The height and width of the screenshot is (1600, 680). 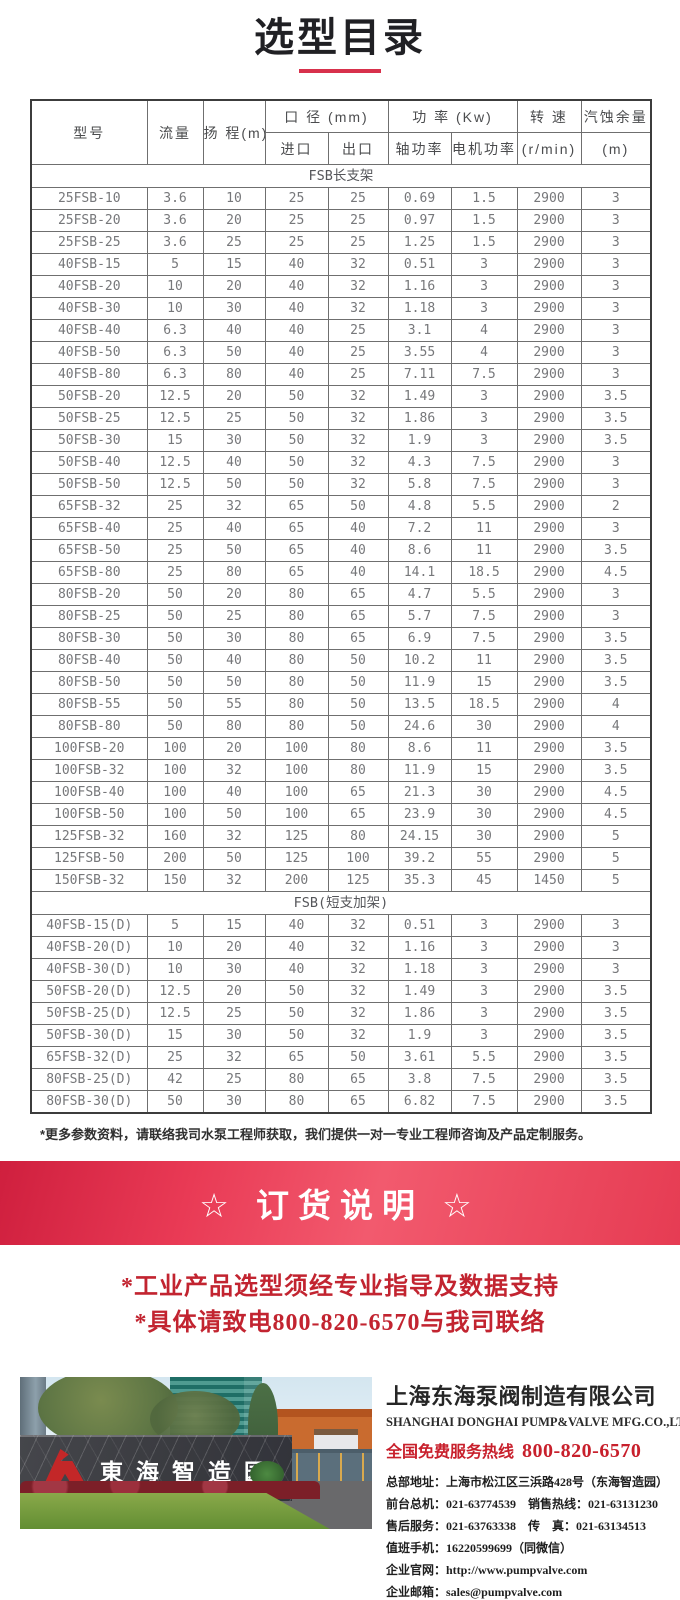 What do you see at coordinates (89, 792) in the screenshot?
I see `table-cell: 100FSB-40` at bounding box center [89, 792].